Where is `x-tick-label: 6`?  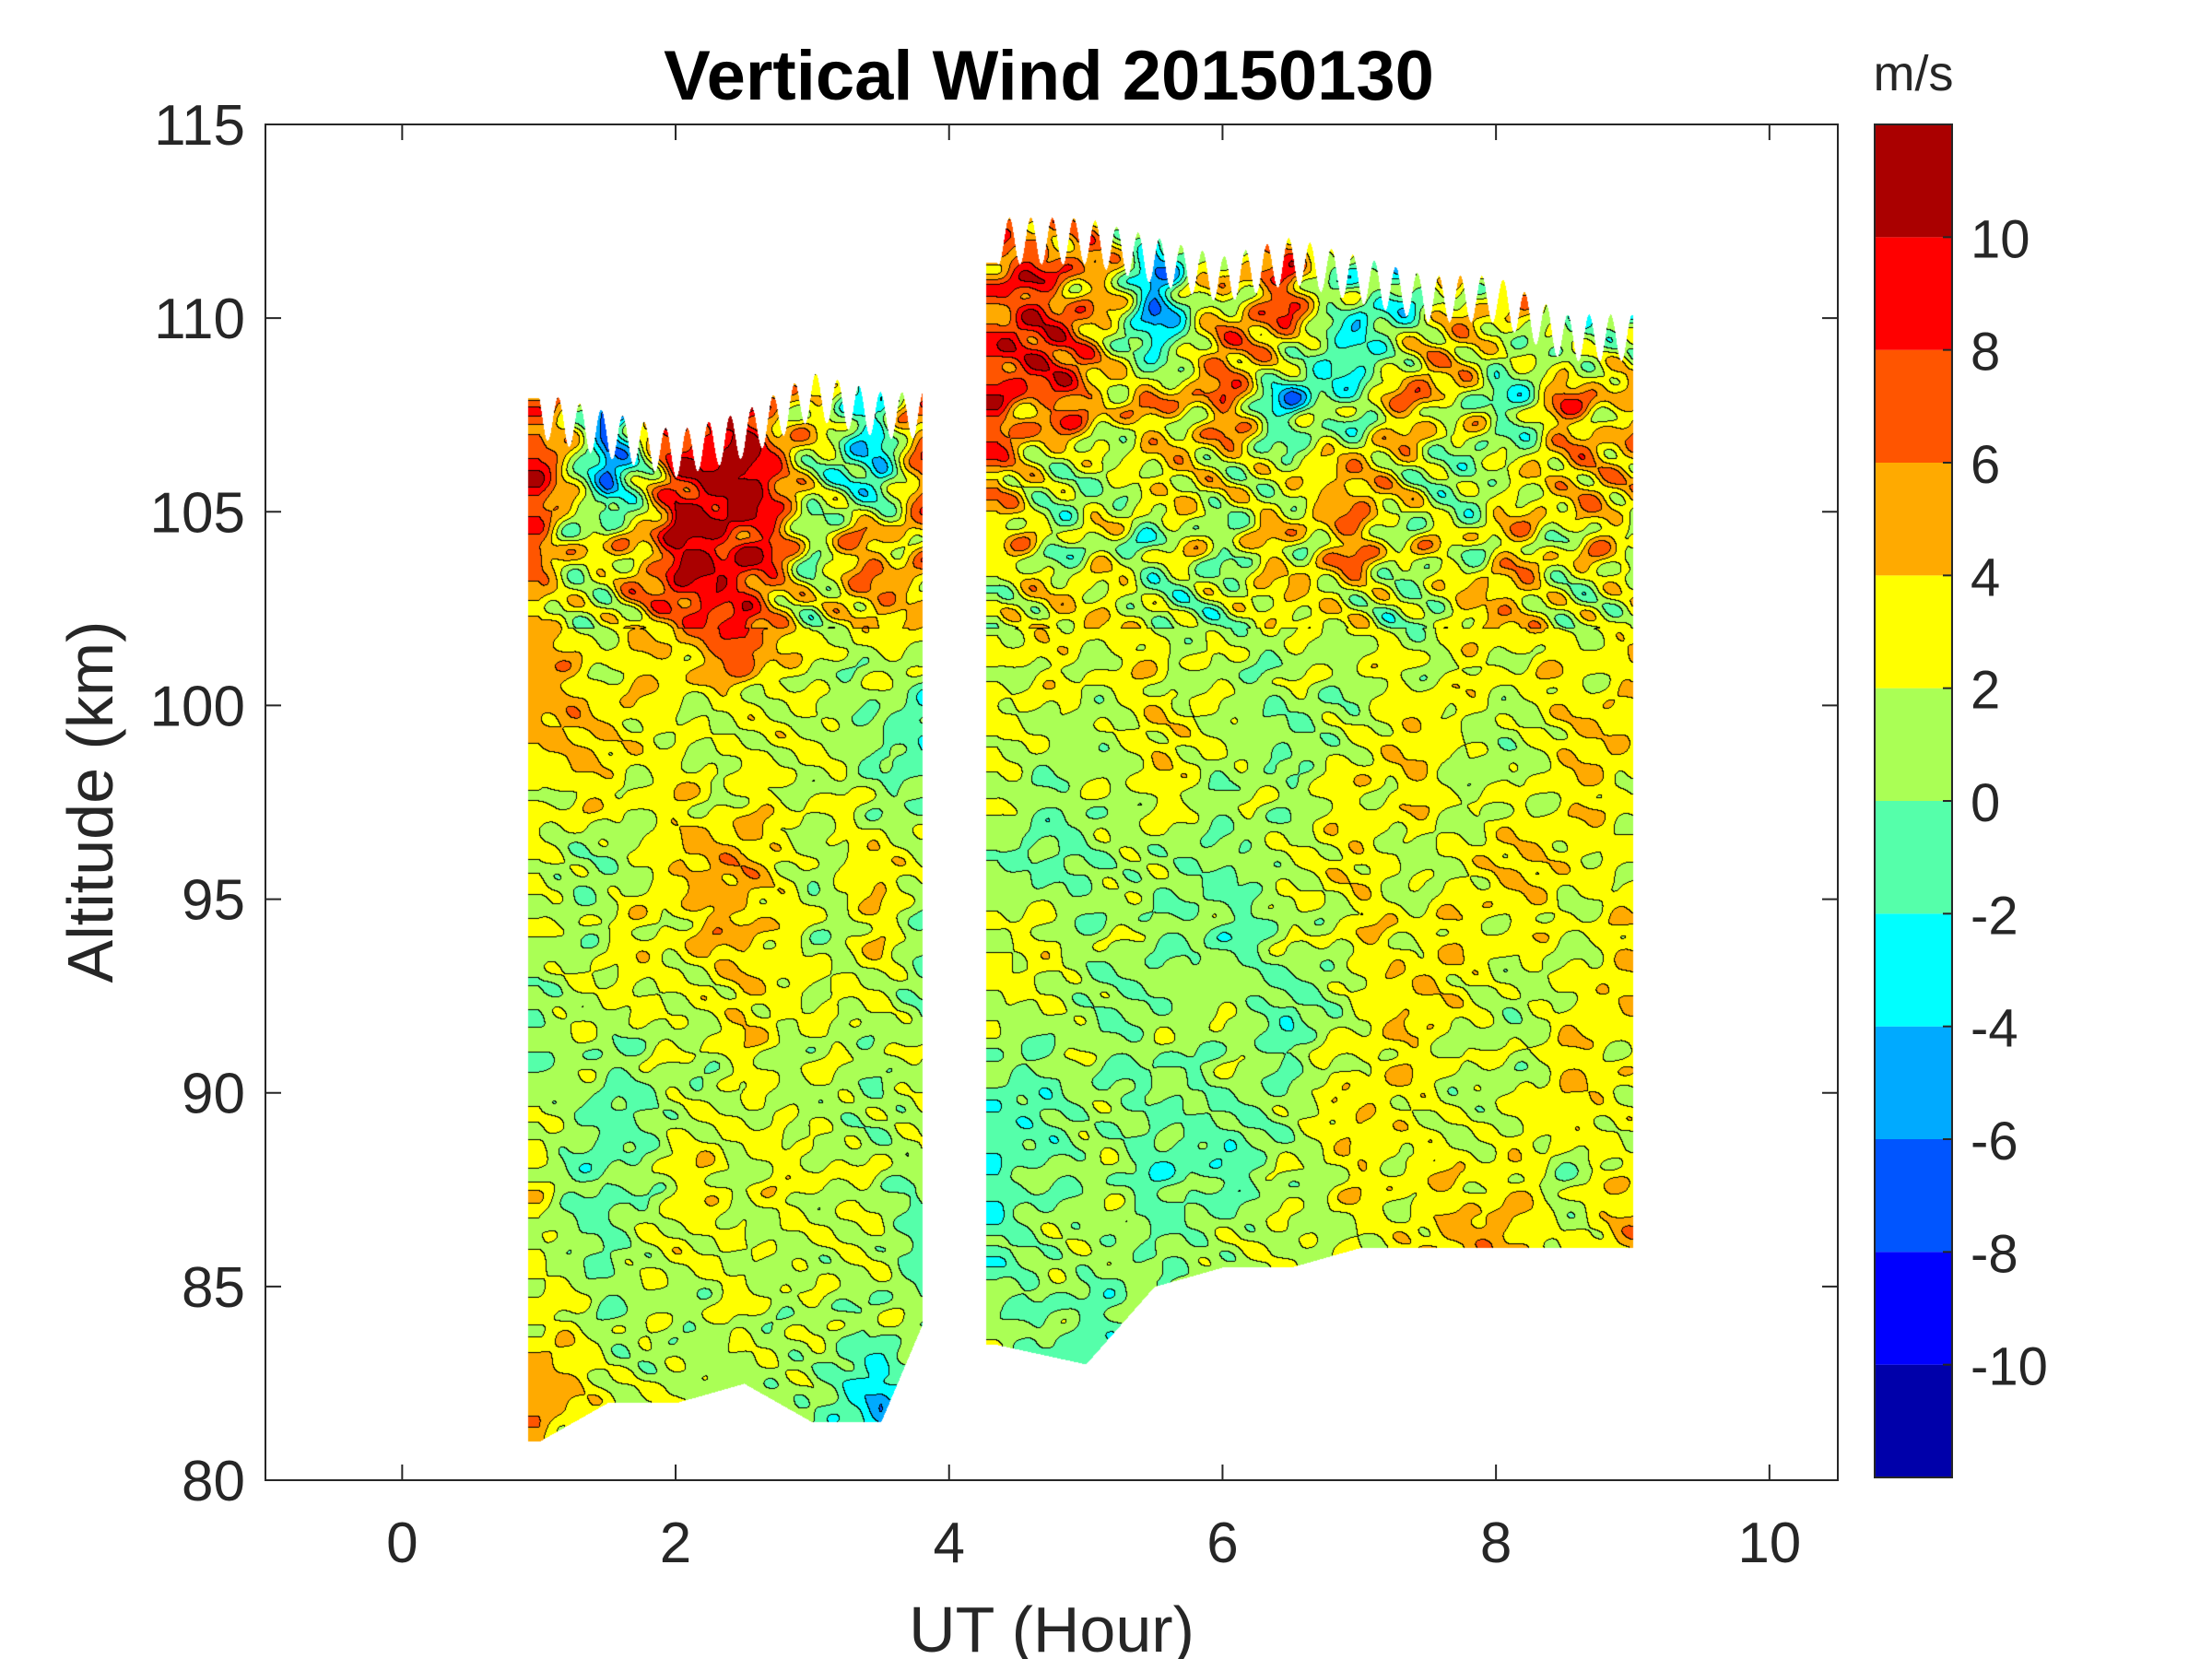
x-tick-label: 6 is located at coordinates (1222, 1543).